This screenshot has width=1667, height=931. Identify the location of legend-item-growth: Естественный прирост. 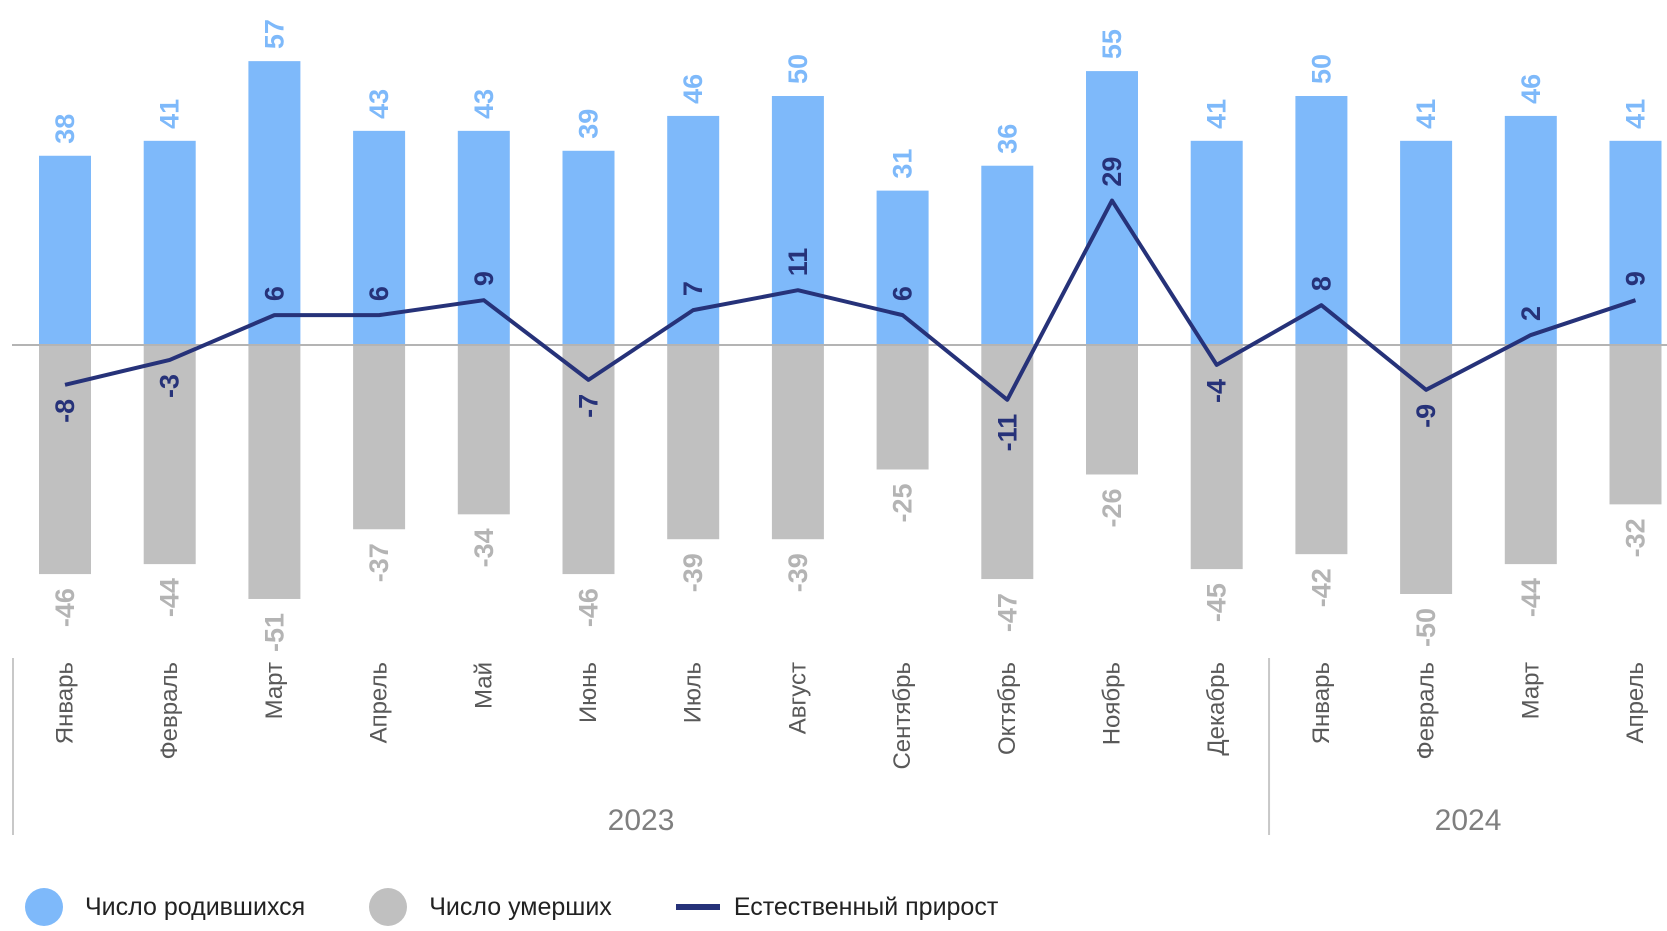
(837, 907).